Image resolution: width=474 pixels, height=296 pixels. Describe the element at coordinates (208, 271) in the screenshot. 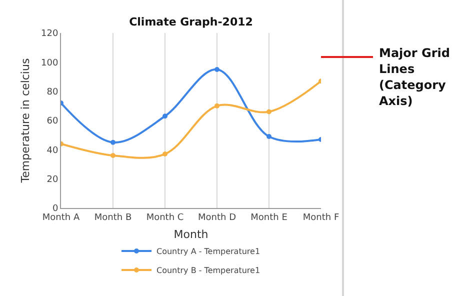

I see `legend-label: Country B - Temperature1` at that location.